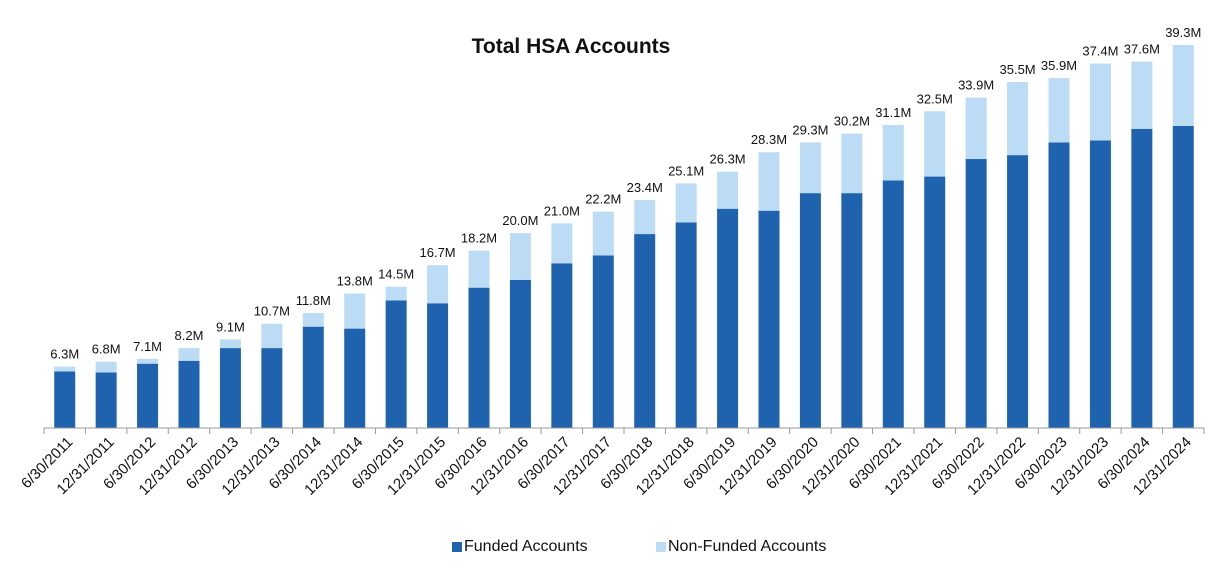  I want to click on total-label: 8.2M, so click(189, 335).